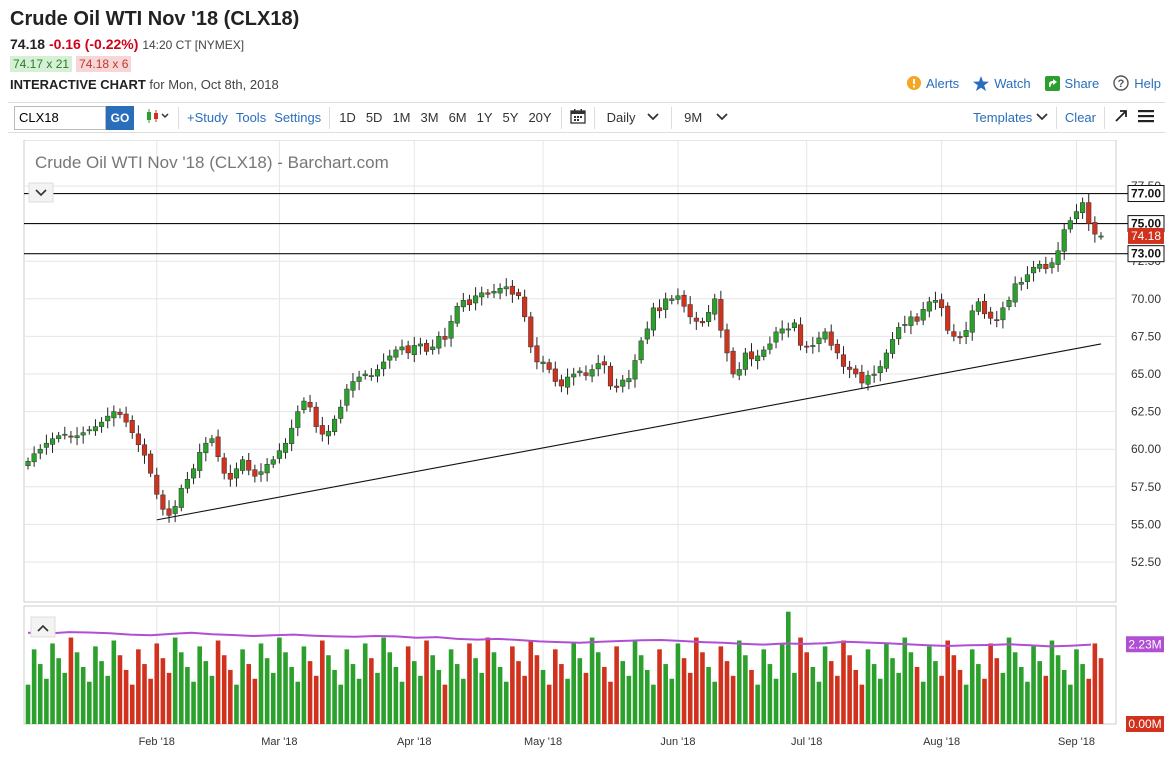  What do you see at coordinates (41, 192) in the screenshot?
I see `collapse-top-button` at bounding box center [41, 192].